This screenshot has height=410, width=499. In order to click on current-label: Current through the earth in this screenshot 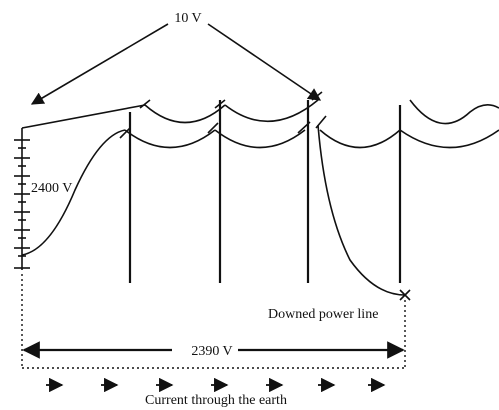, I will do `click(216, 400)`.